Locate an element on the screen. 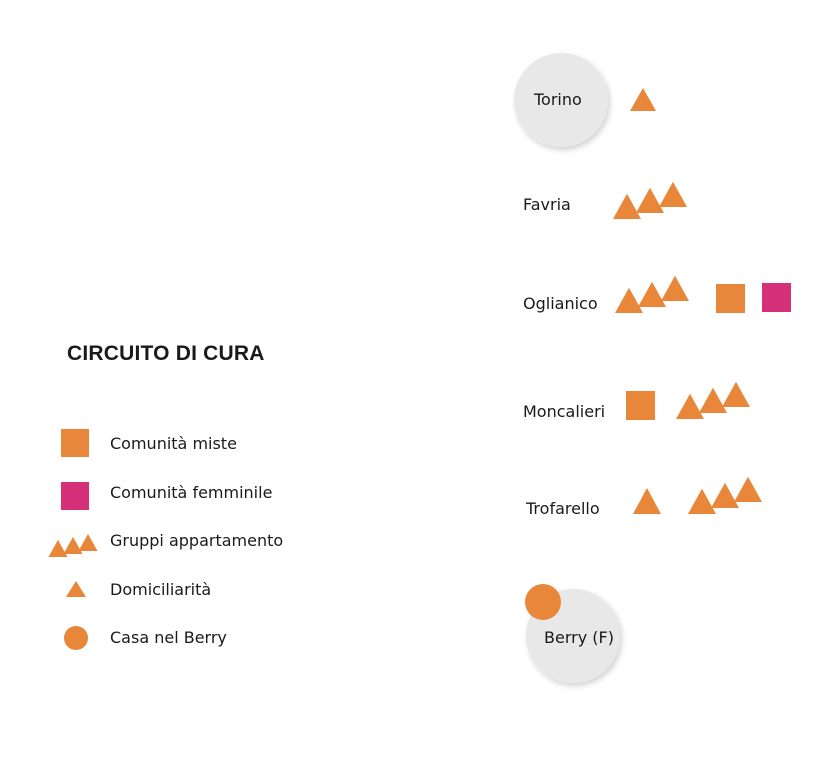 Image resolution: width=838 pixels, height=780 pixels. place-oglianico-label: Oglianico is located at coordinates (560, 303).